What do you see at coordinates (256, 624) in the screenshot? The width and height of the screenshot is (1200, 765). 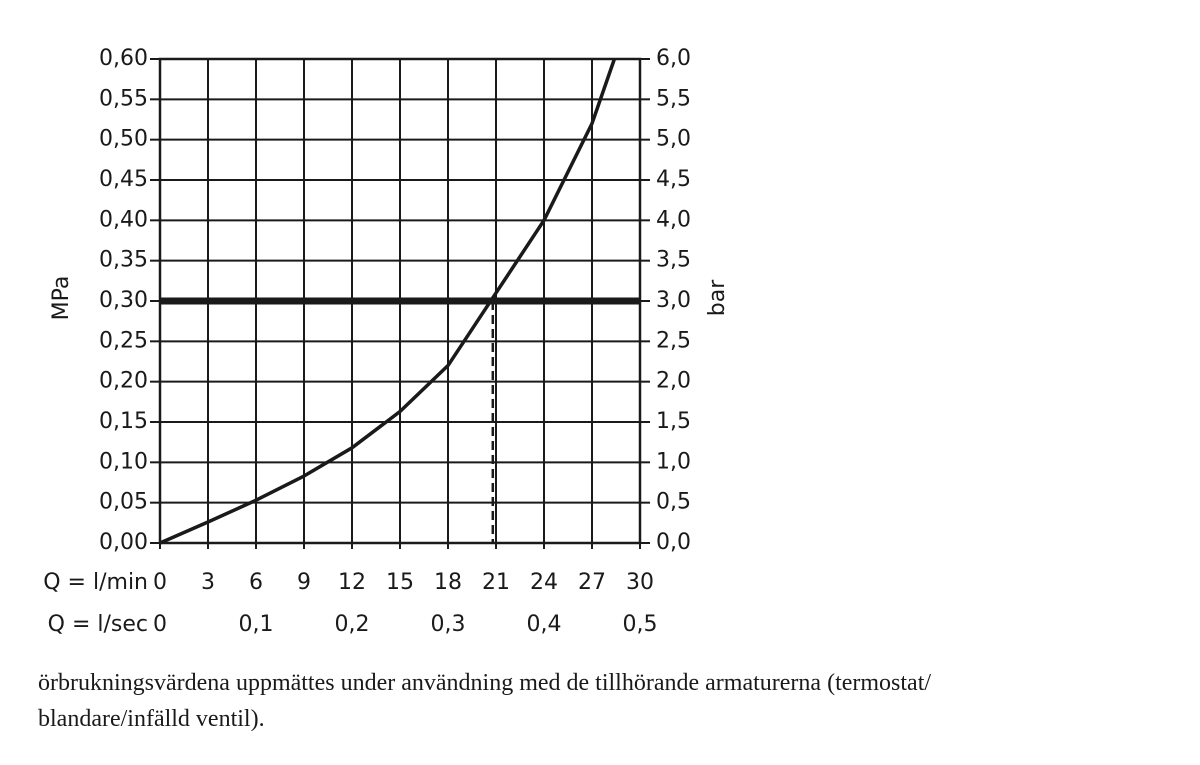 I see `x2-tick-label: 0,1` at bounding box center [256, 624].